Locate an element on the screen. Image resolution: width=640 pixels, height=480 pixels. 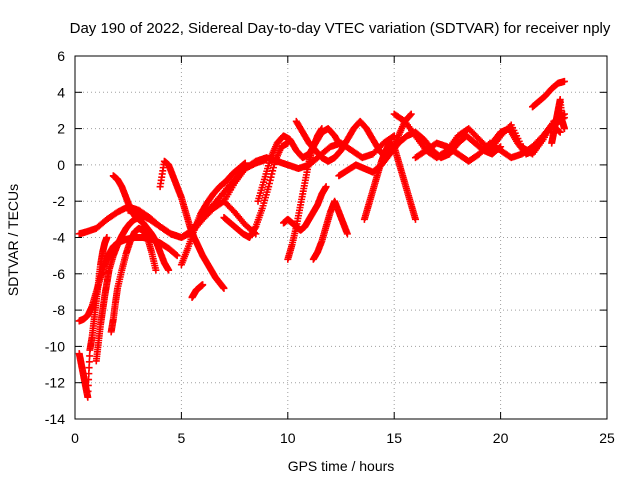
y-tick-label: -14 is located at coordinates (55, 419).